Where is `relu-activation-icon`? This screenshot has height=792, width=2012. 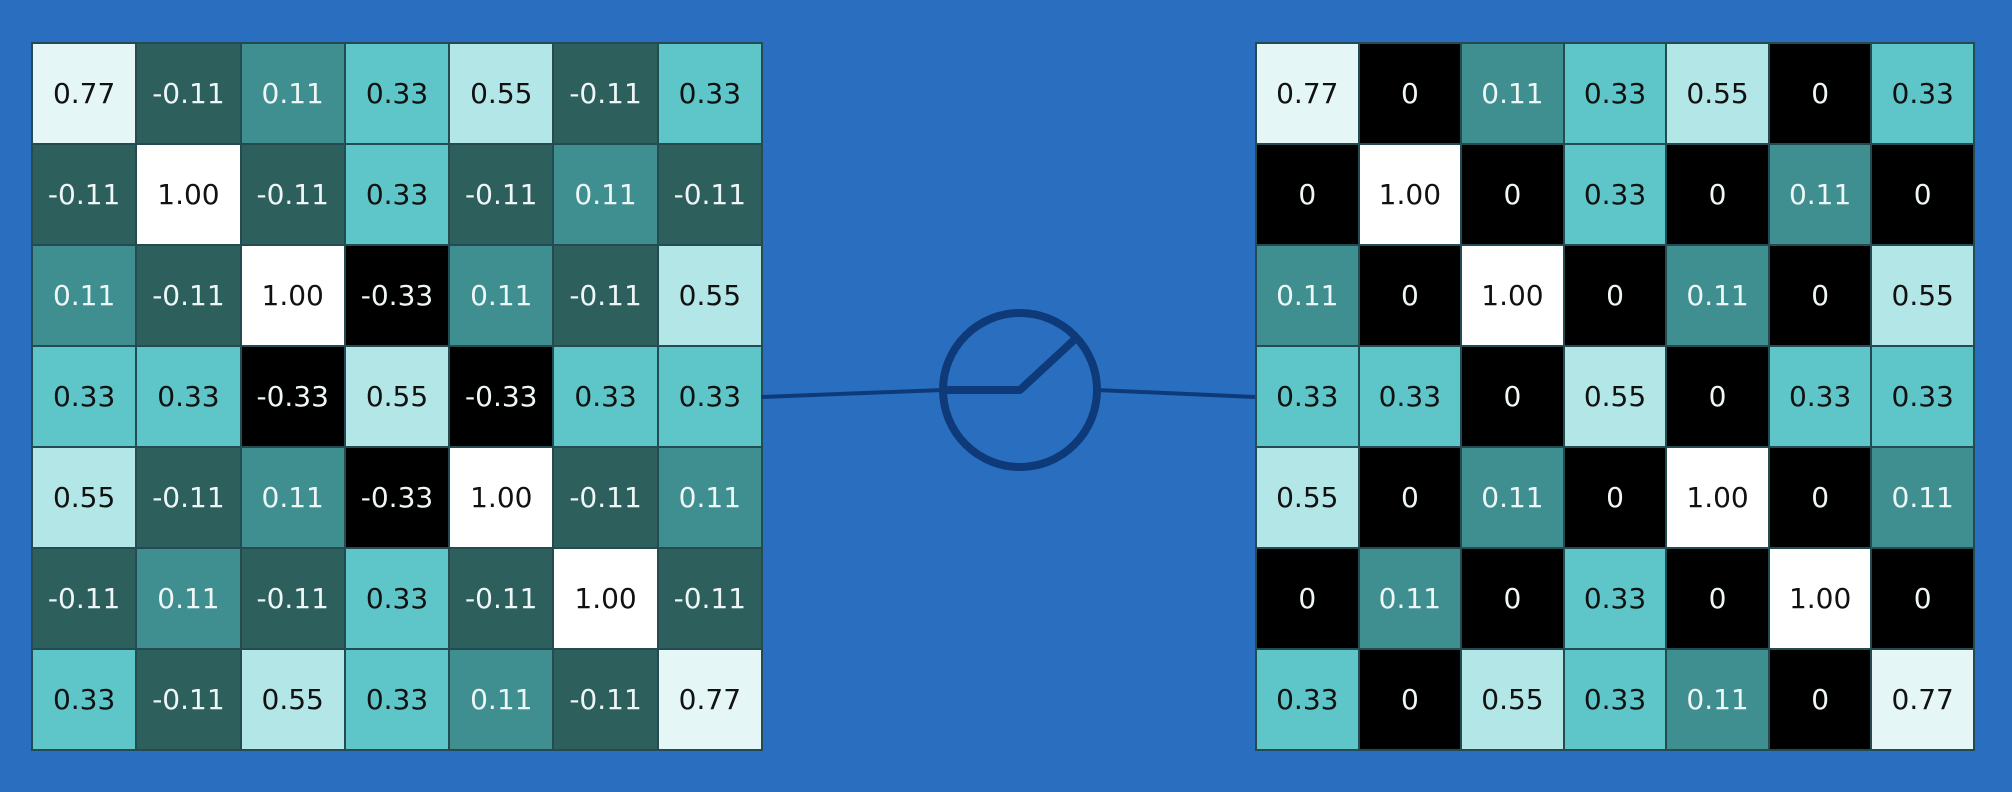
relu-activation-icon is located at coordinates (1020, 390).